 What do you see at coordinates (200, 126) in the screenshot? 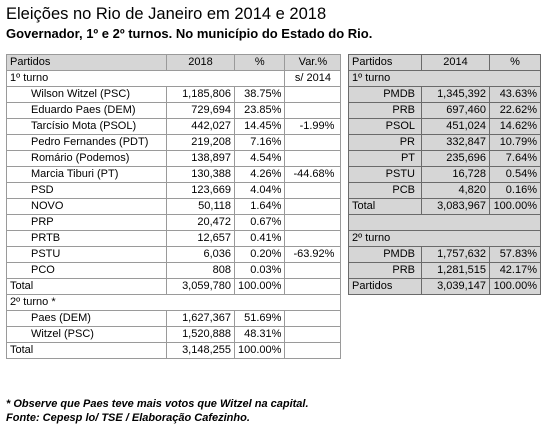
I see `votes-value: 442,027` at bounding box center [200, 126].